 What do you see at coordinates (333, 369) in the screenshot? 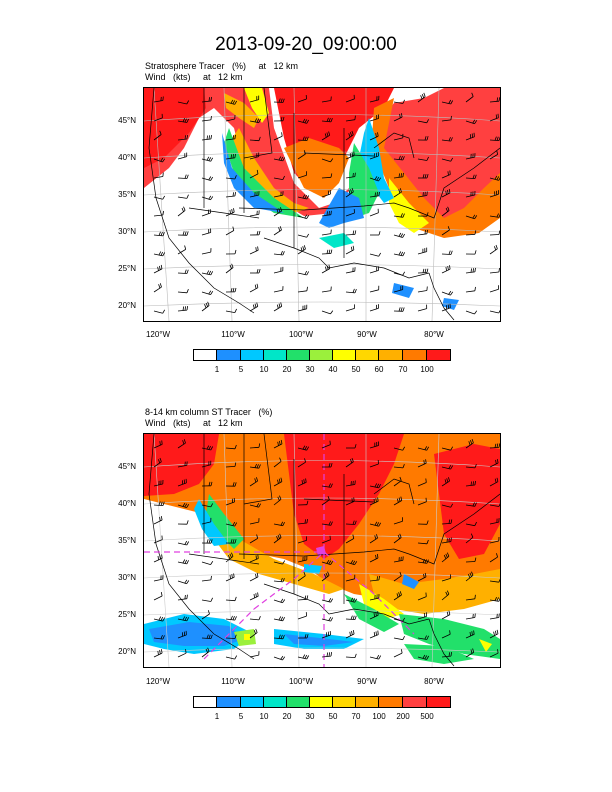
I see `colorbar-label: 40` at bounding box center [333, 369].